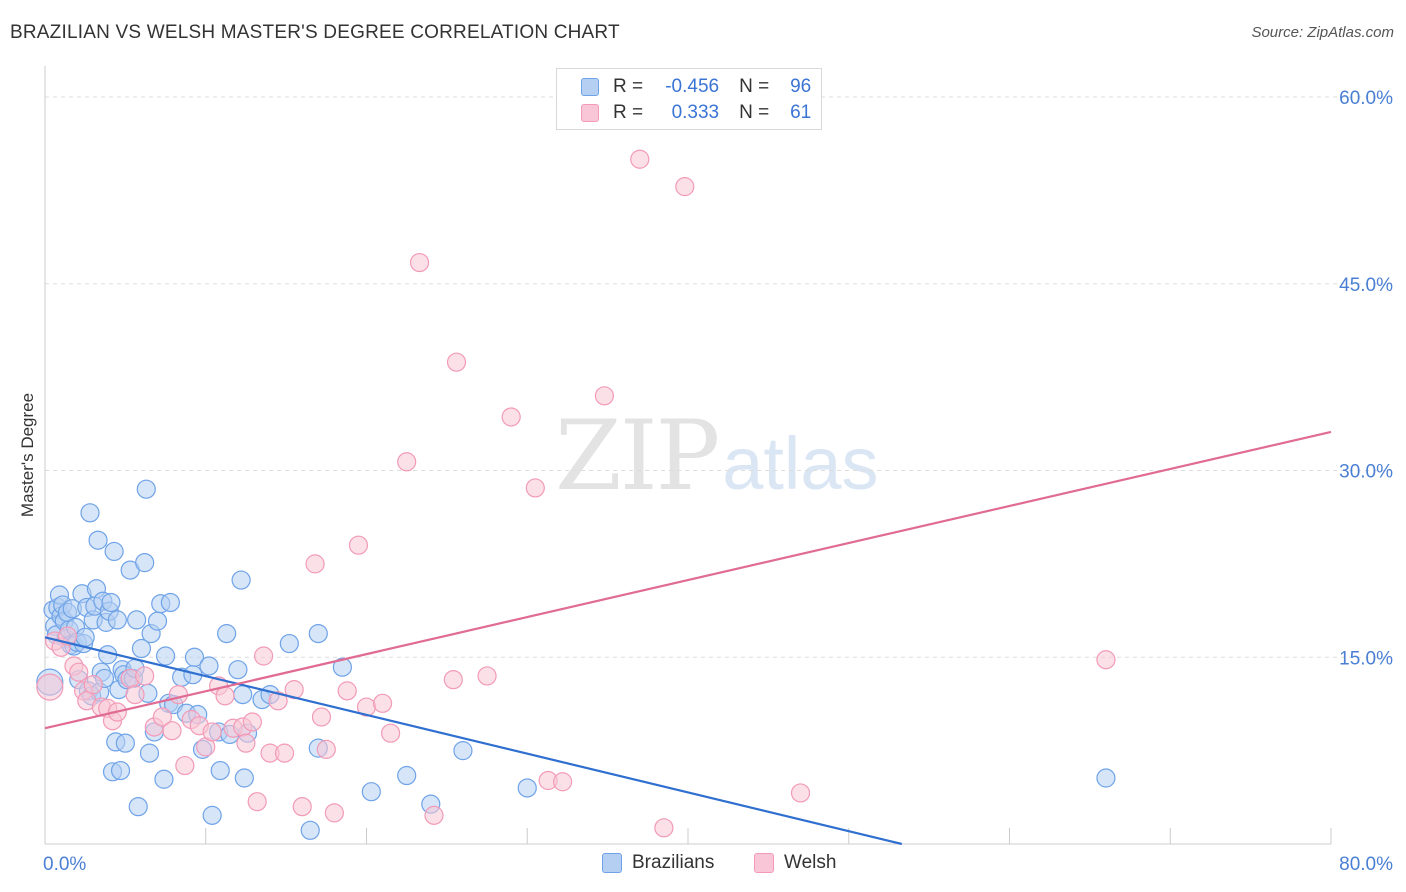  What do you see at coordinates (801, 112) in the screenshot?
I see `legend-n-value: 61` at bounding box center [801, 112].